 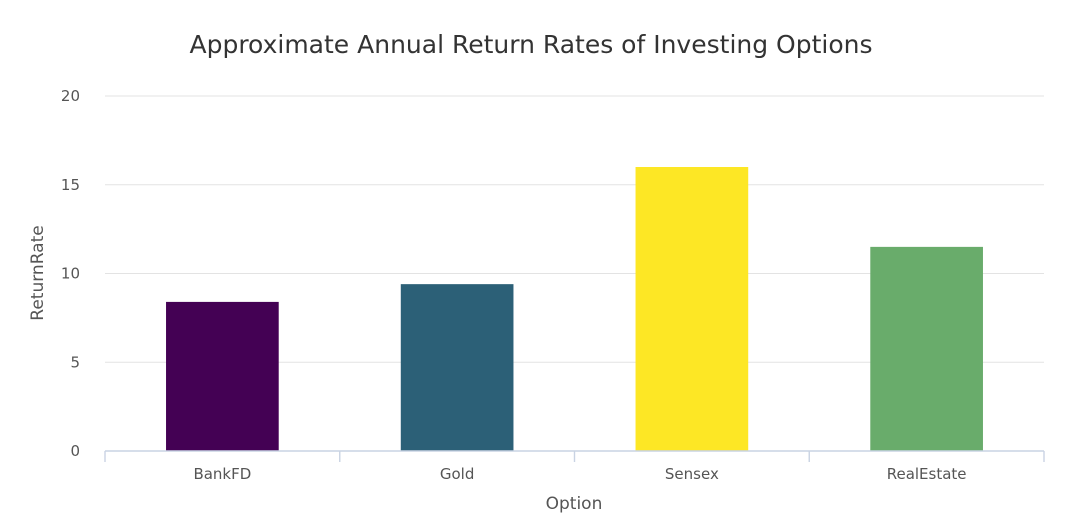 I want to click on y-tick-label: 5, so click(x=75, y=362).